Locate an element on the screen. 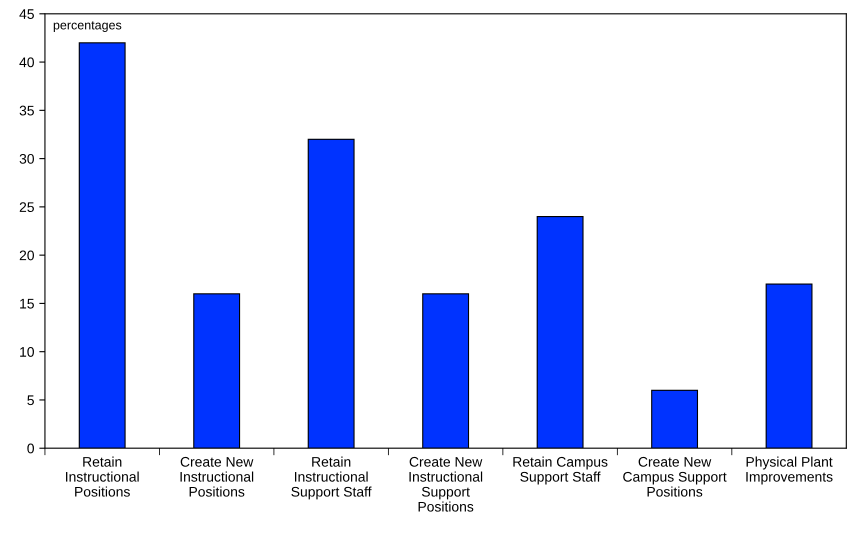 This screenshot has width=848, height=552. y-tick-label: 0 is located at coordinates (30, 449).